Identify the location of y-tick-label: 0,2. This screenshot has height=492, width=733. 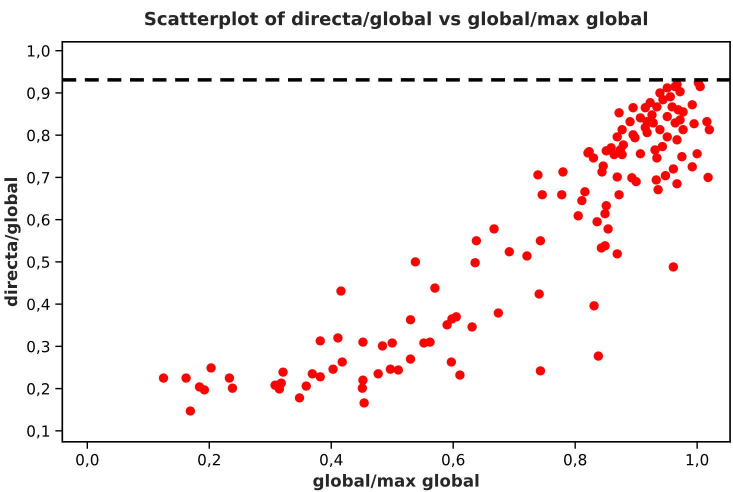
(38, 389).